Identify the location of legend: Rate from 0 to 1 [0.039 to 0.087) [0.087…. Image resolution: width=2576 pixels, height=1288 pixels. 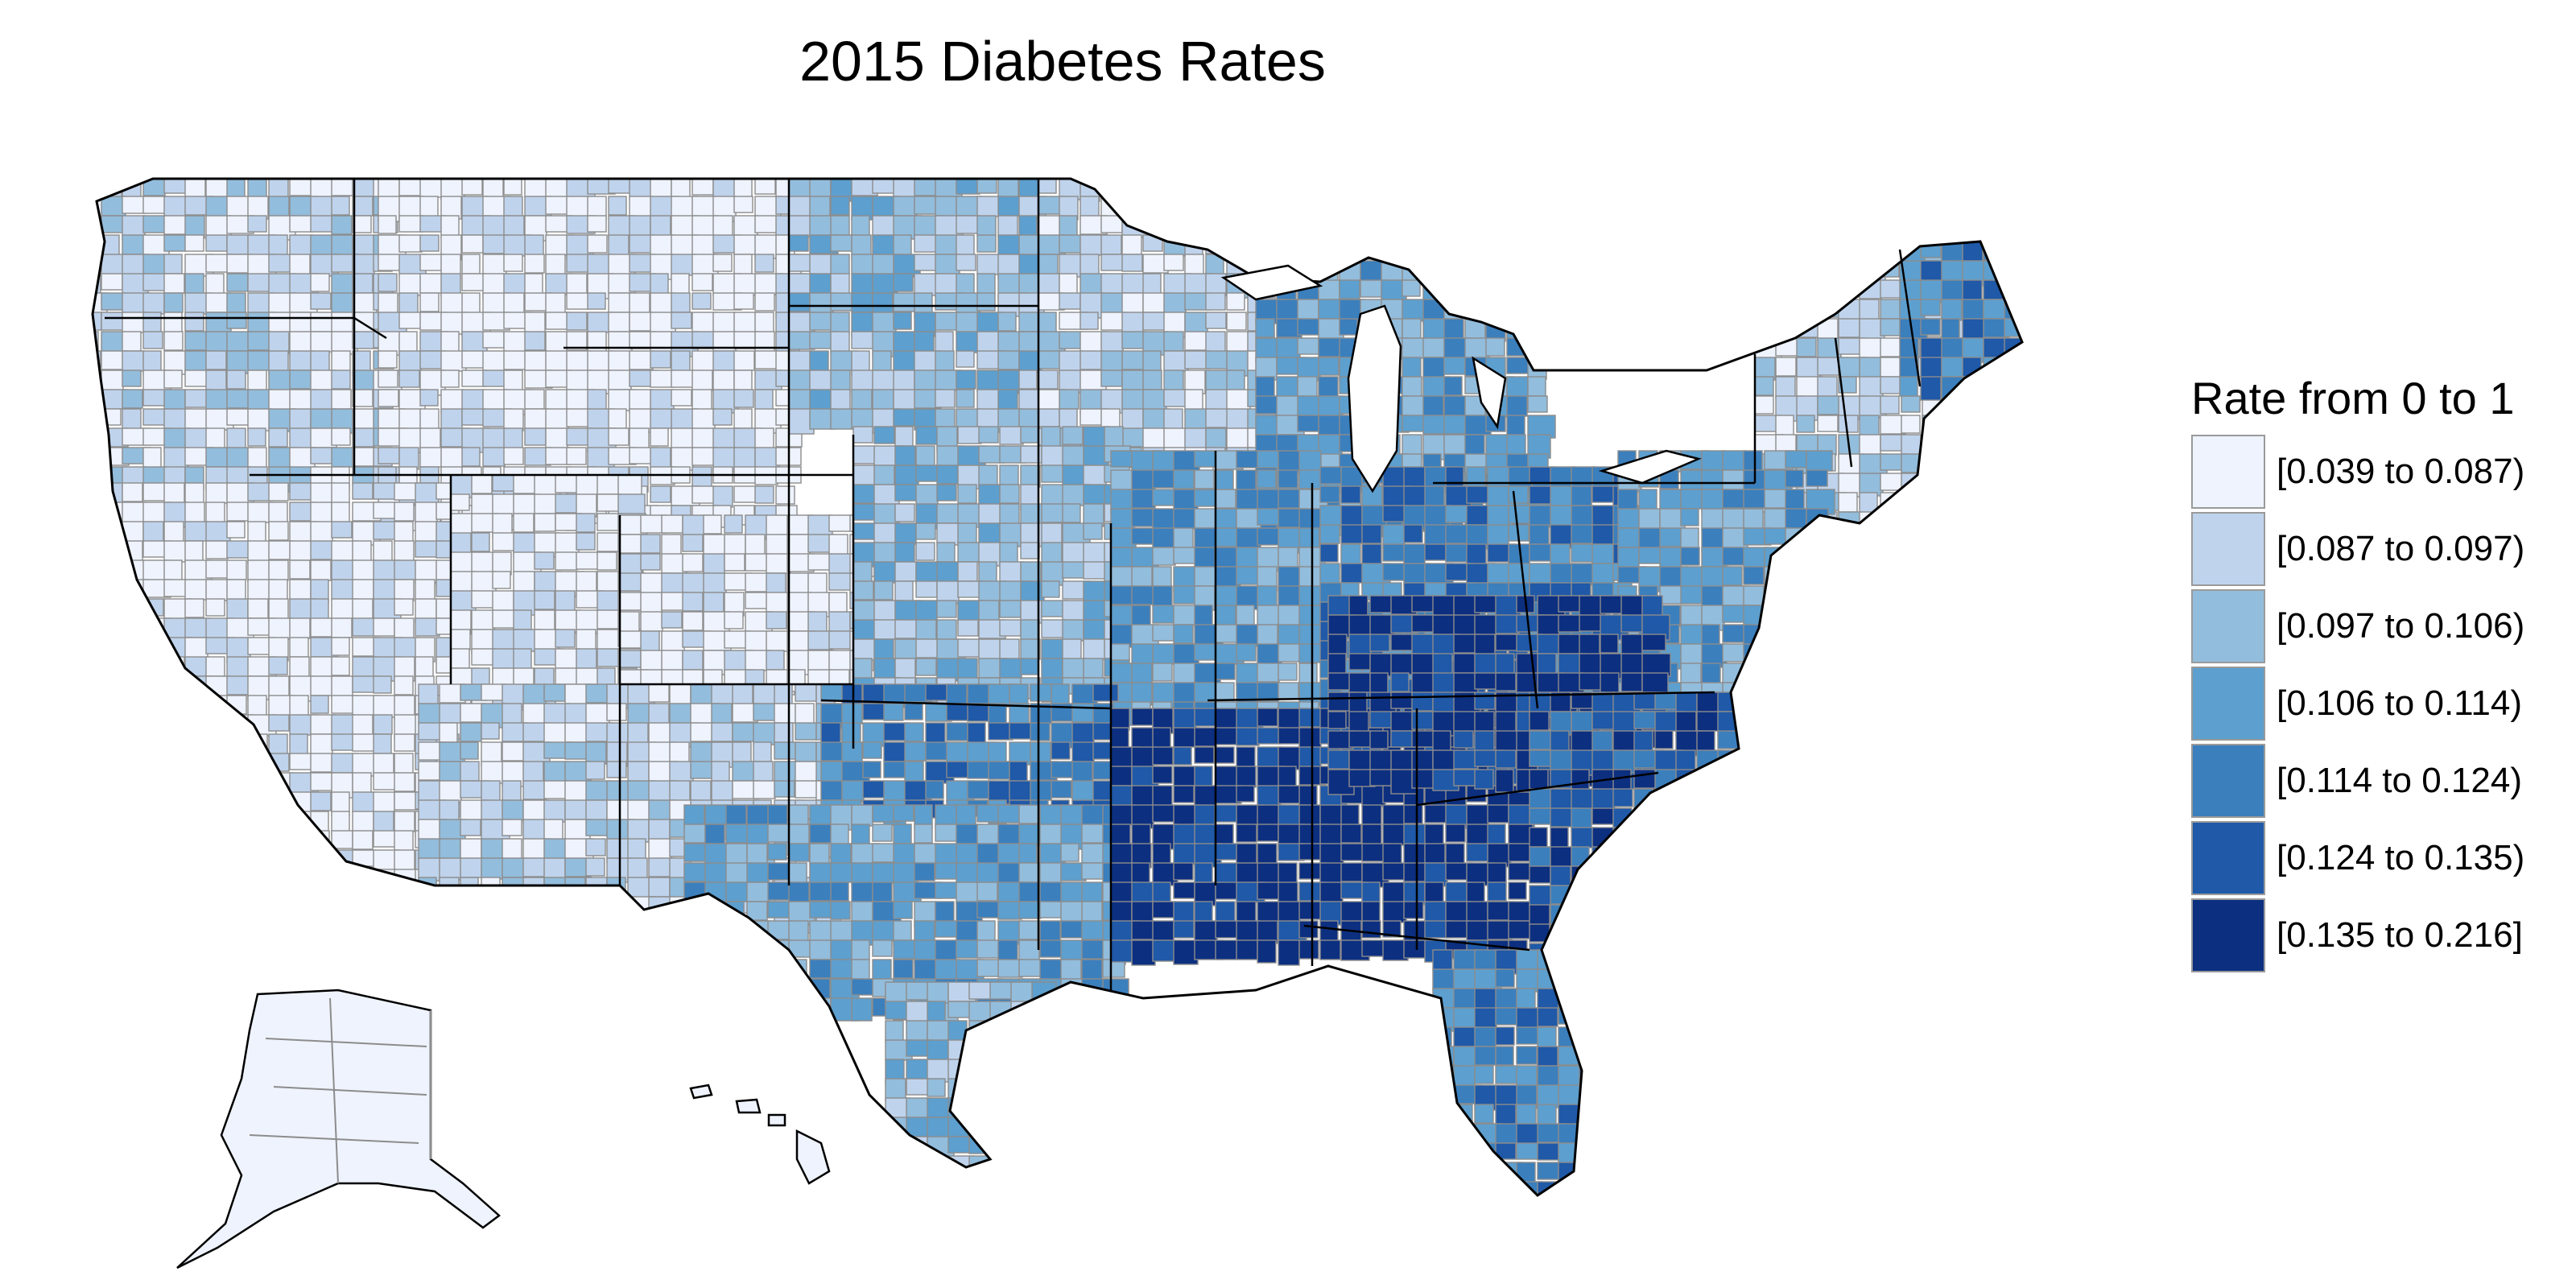
(2357, 673).